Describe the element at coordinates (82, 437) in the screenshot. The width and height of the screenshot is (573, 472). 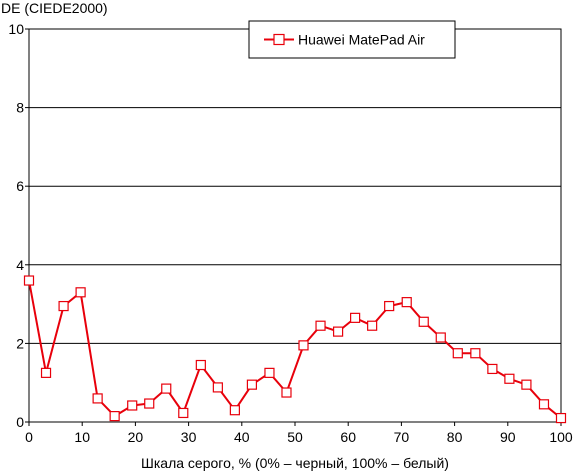
I see `x-tick-label: 10` at that location.